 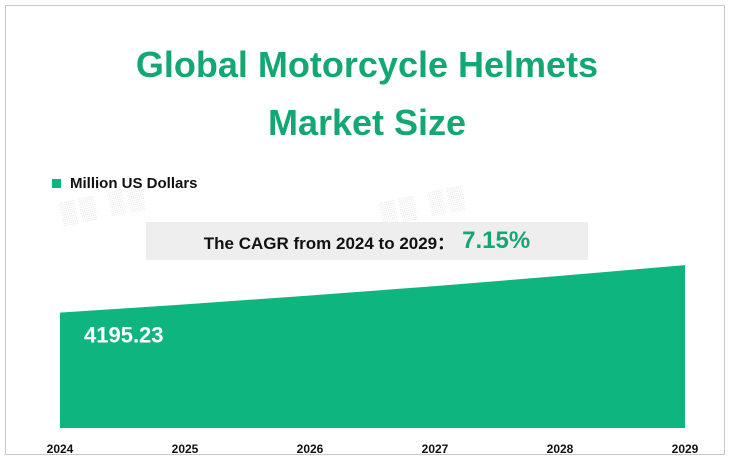 What do you see at coordinates (685, 449) in the screenshot?
I see `x-tick-label: 2029` at bounding box center [685, 449].